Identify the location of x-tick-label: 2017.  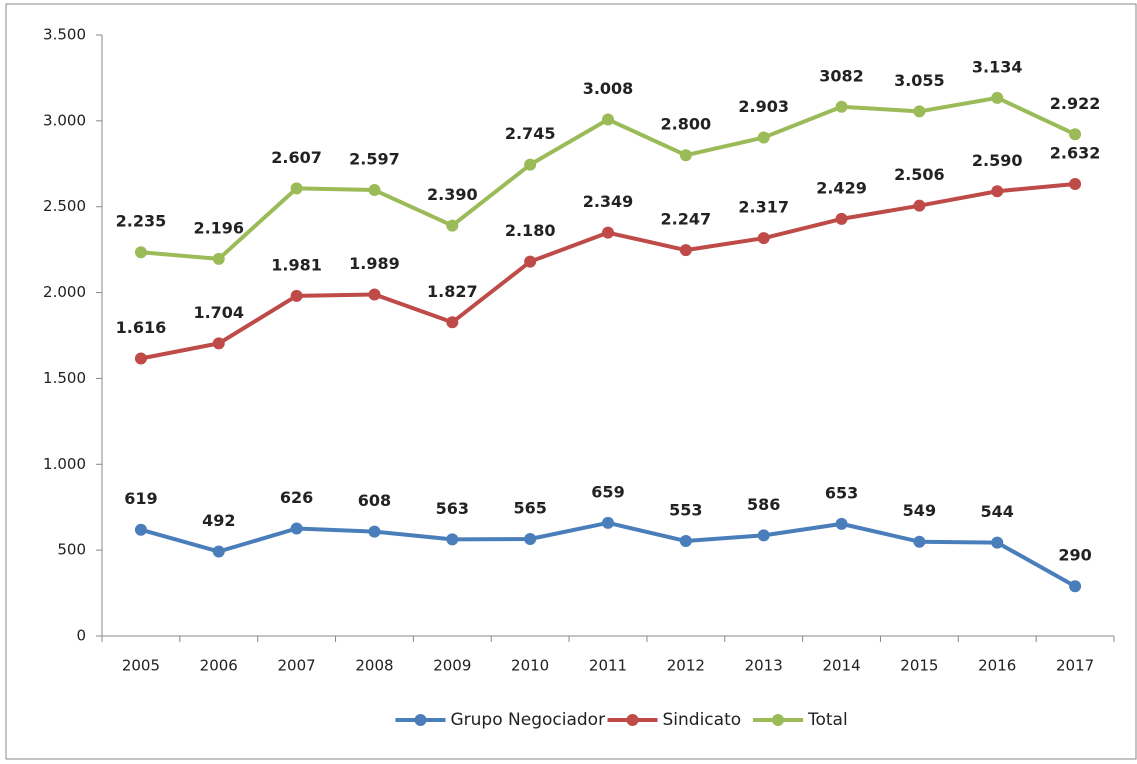
(1075, 666).